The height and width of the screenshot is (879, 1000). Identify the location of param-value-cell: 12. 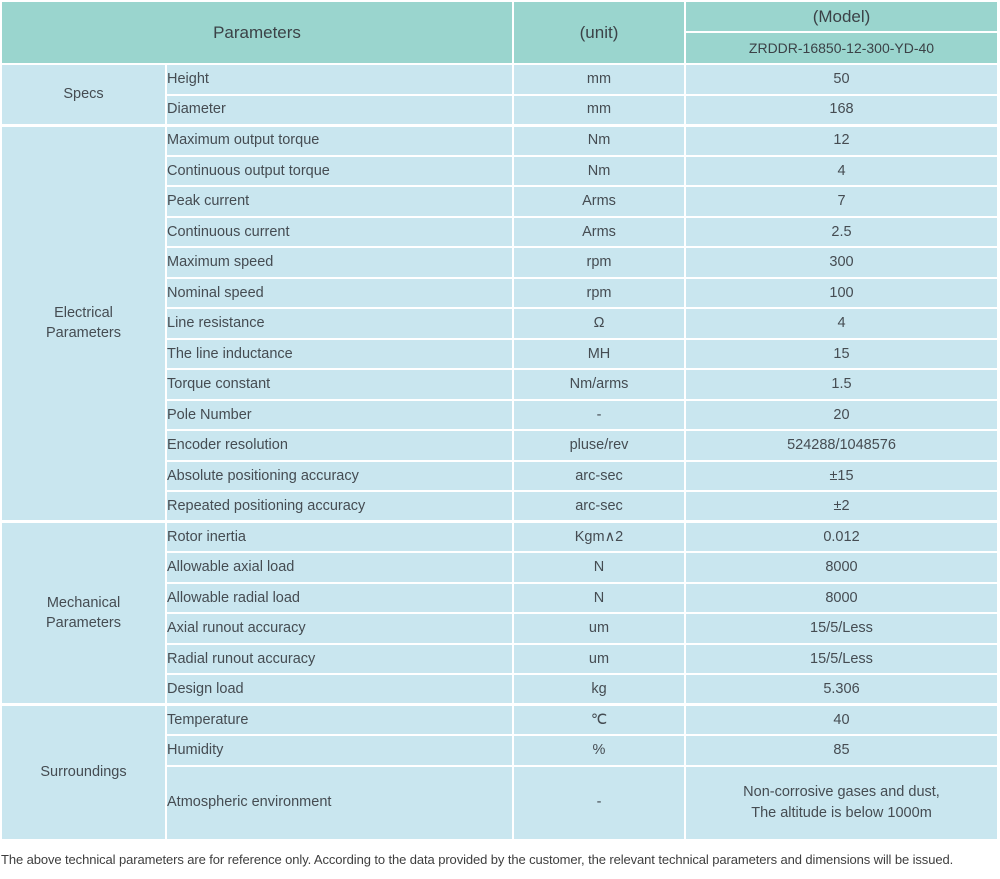
(841, 140).